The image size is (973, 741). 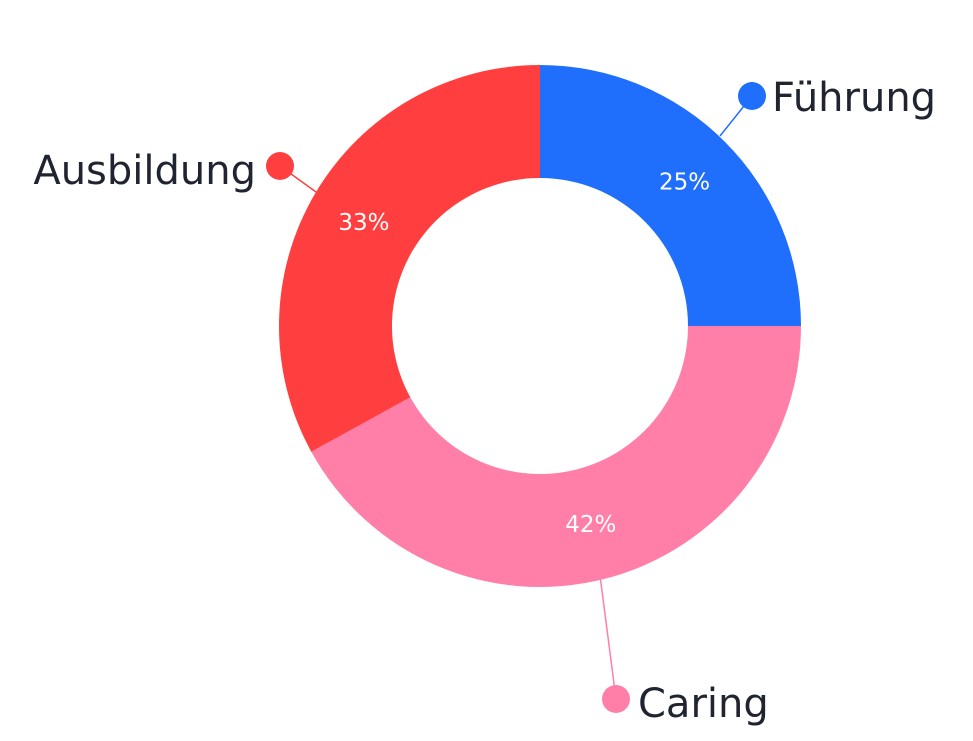 I want to click on percent-label-caring: 42%, so click(x=590, y=525).